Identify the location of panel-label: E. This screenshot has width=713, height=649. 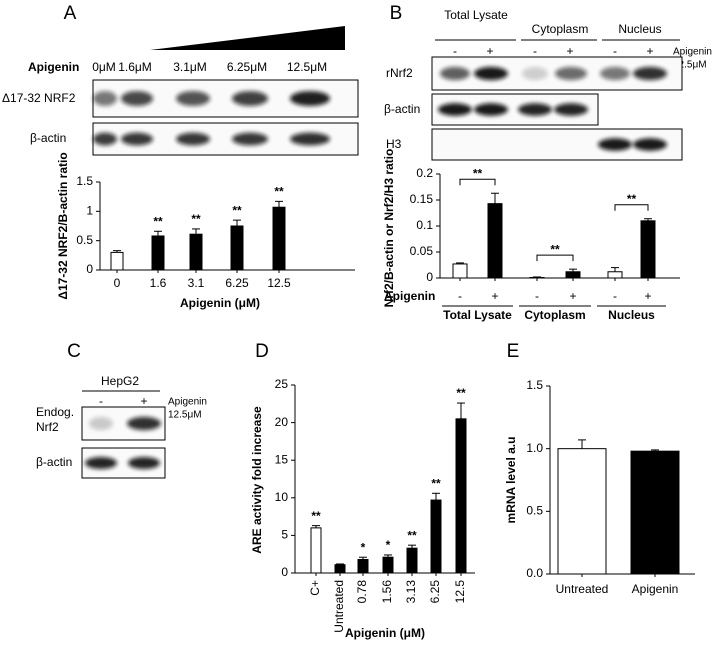
(513, 351).